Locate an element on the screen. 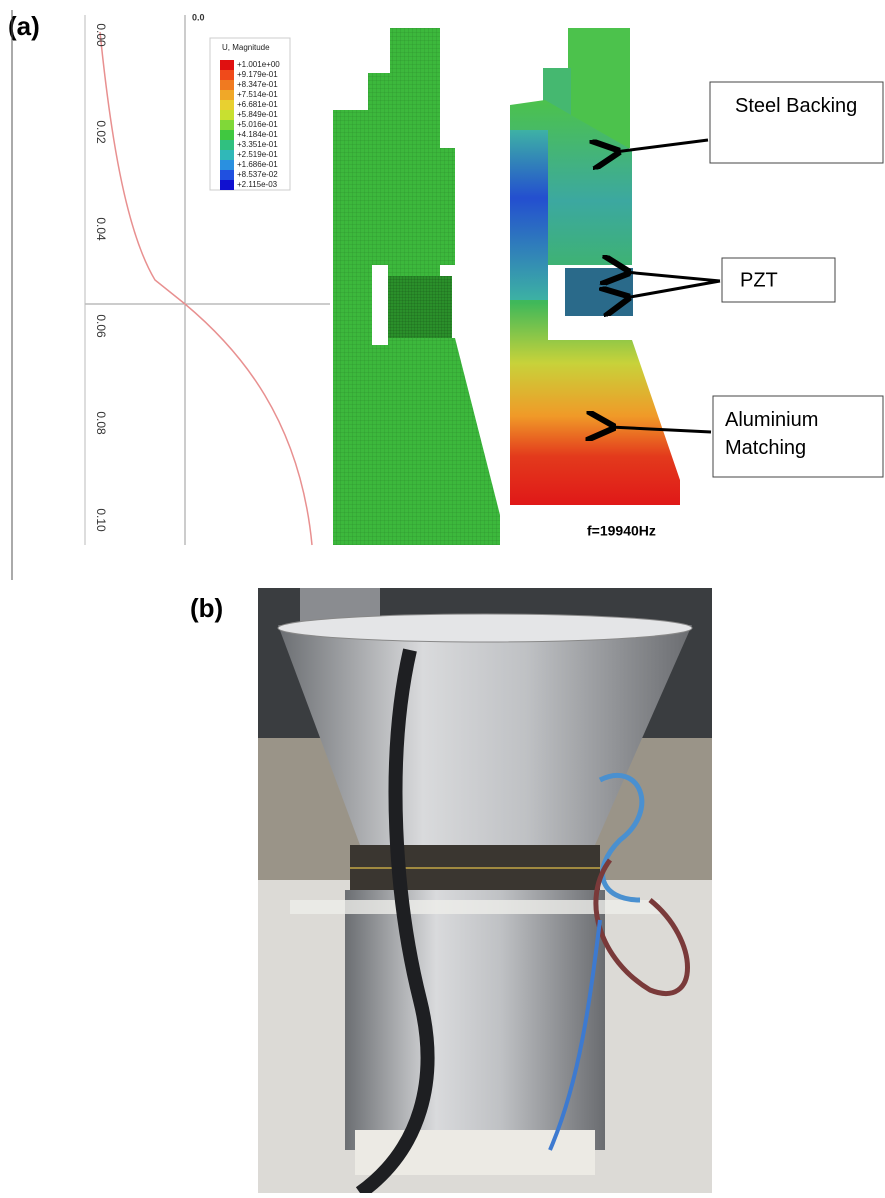 The height and width of the screenshot is (1198, 885). photo-tie is located at coordinates (475, 907).